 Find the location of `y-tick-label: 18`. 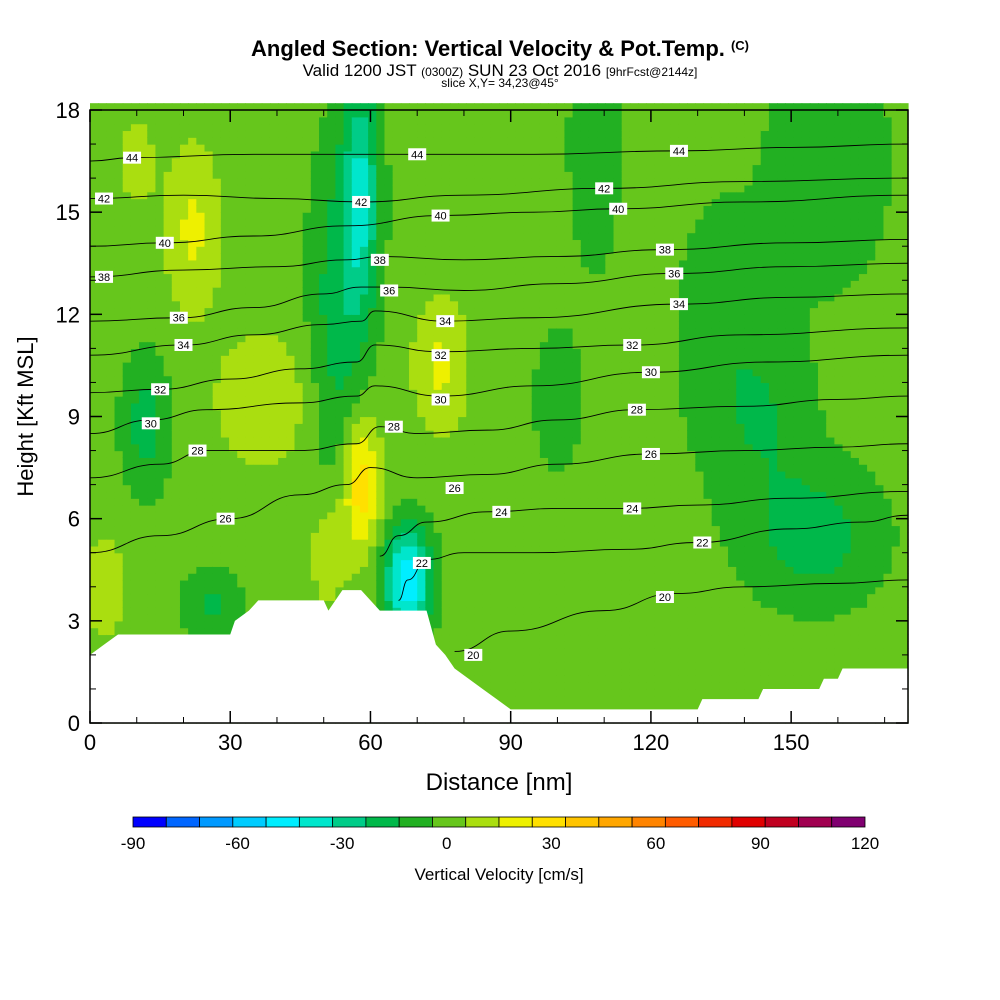

y-tick-label: 18 is located at coordinates (68, 110).